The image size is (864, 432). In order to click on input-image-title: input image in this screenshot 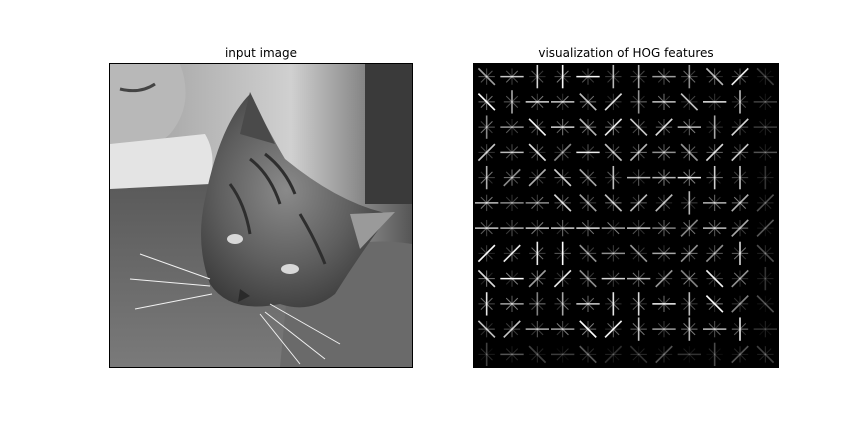, I will do `click(261, 53)`.